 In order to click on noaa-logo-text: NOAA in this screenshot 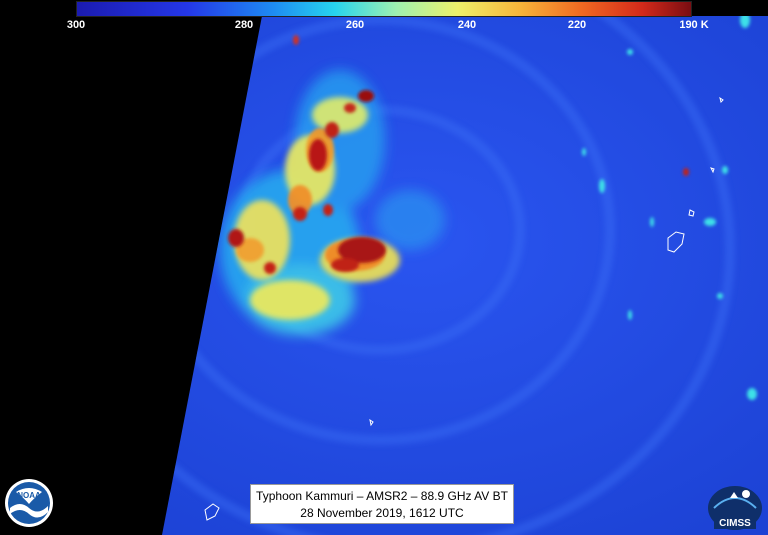, I will do `click(29, 495)`.